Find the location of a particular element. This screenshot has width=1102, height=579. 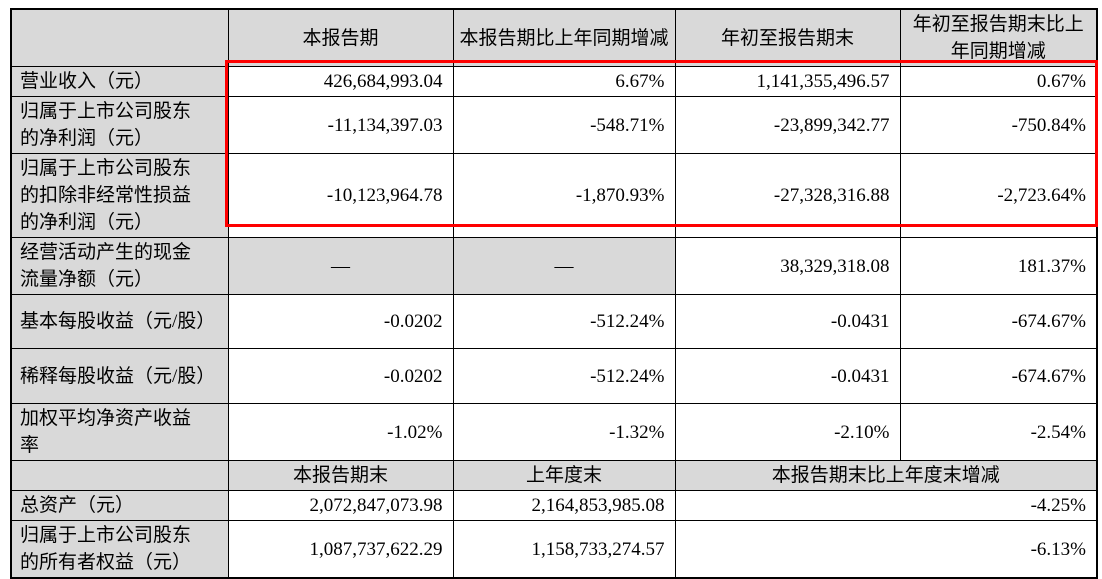

header-cell-ytd-yoy-change: 年初至报告期末比上年同期增减 is located at coordinates (998, 37).